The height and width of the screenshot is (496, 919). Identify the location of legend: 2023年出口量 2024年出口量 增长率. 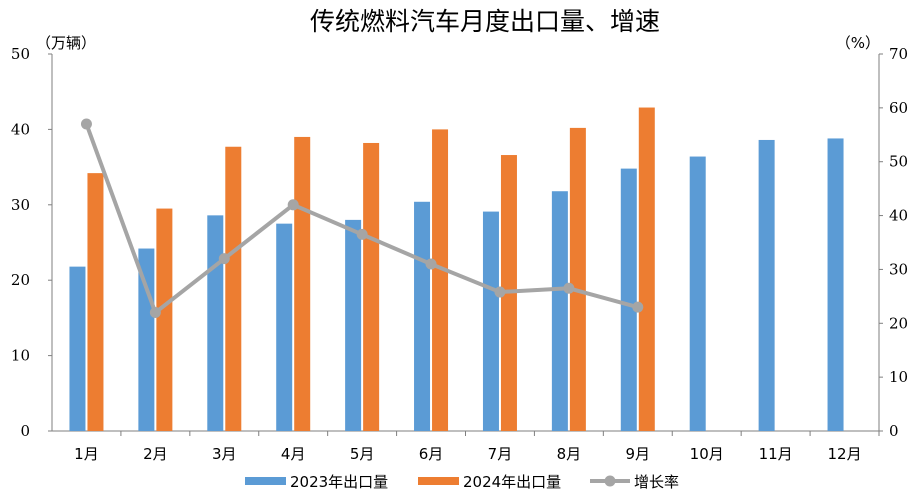
(462, 482).